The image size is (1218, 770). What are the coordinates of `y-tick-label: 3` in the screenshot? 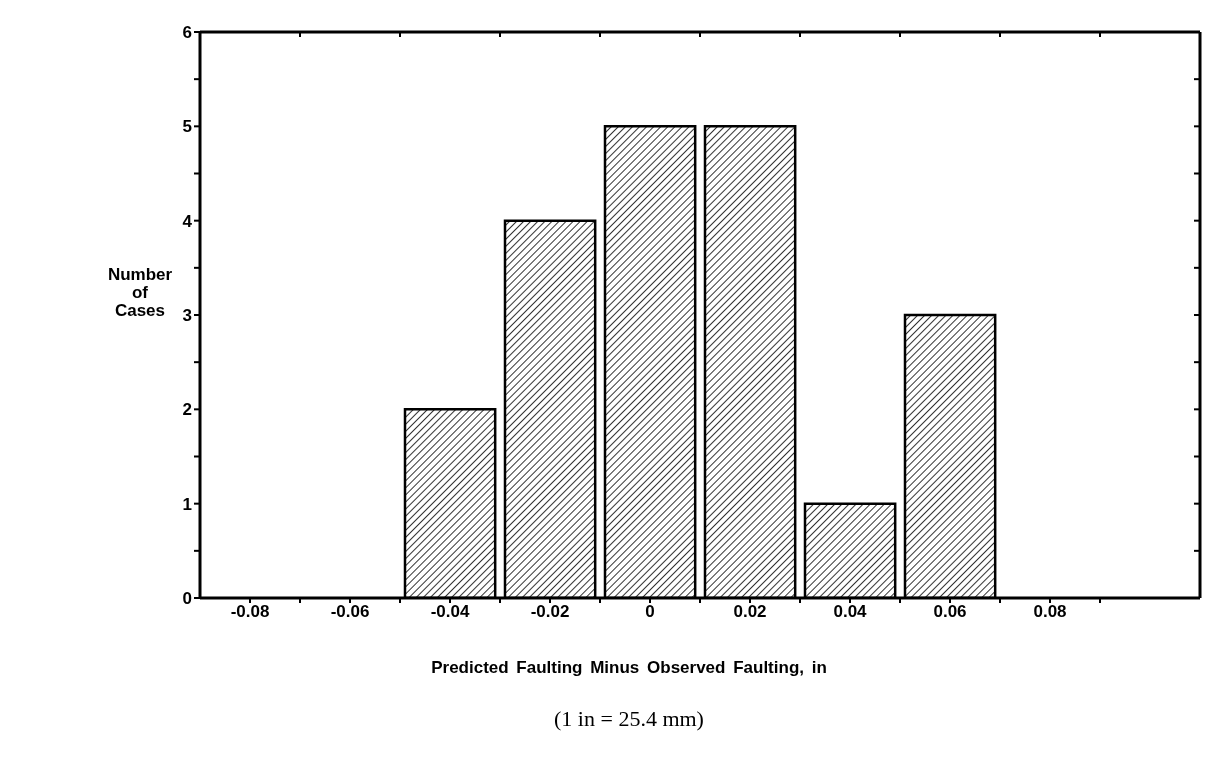 It's located at (187, 316).